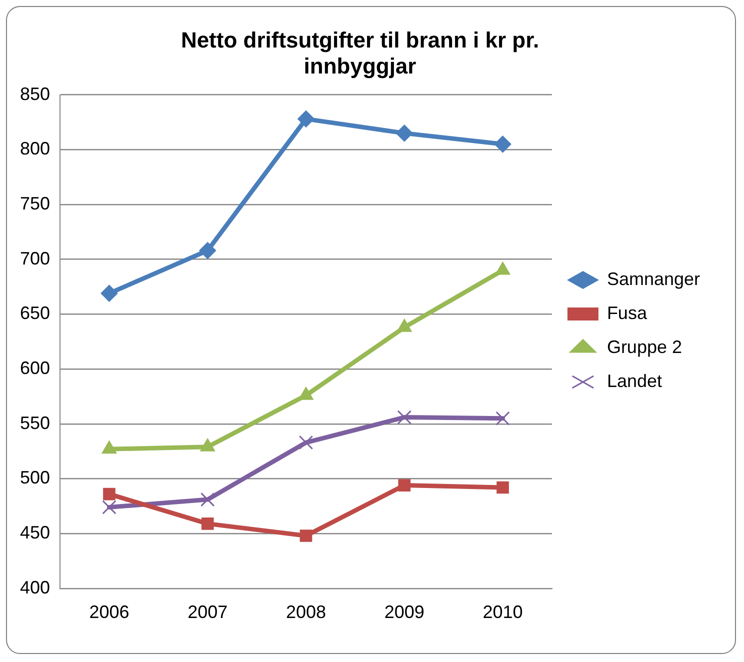 This screenshot has width=744, height=662. I want to click on y-tick-label: 450, so click(35, 532).